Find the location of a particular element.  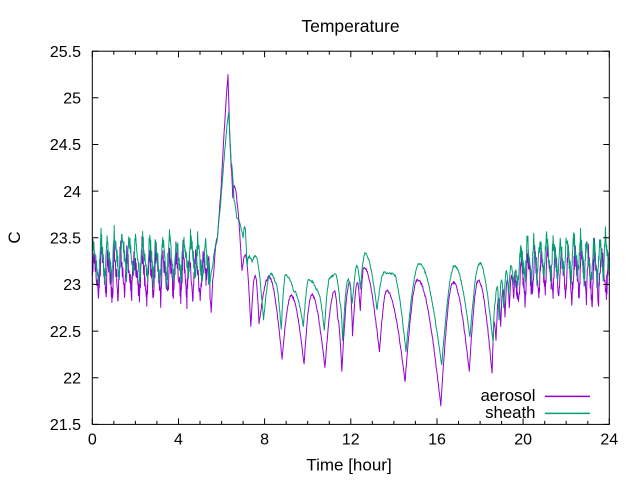

svg-text: aerosol is located at coordinates (507, 395).